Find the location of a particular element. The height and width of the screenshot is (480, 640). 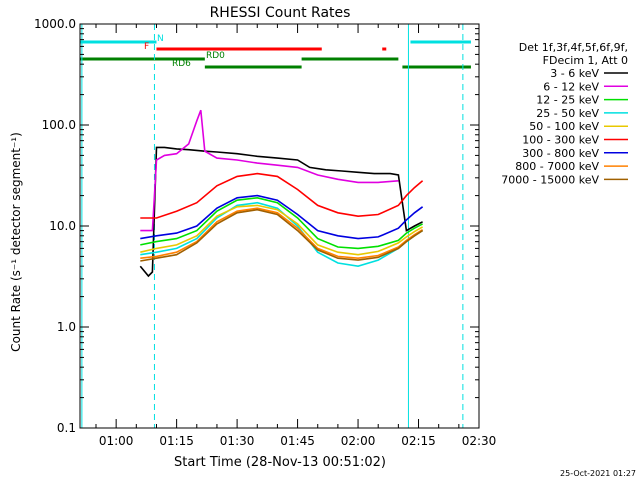

y-tick-label: 1.0 is located at coordinates (66, 327).